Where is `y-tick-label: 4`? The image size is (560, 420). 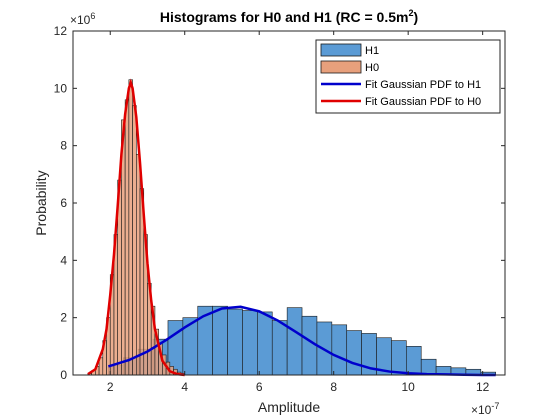 y-tick-label: 4 is located at coordinates (63, 260).